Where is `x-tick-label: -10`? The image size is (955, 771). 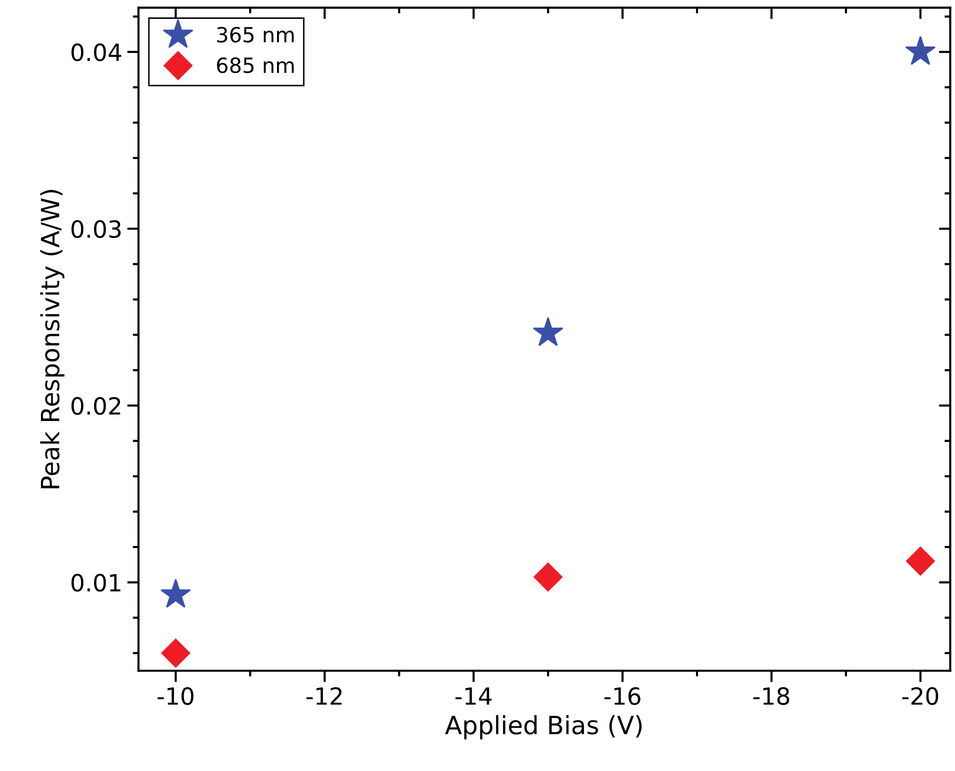
x-tick-label: -10 is located at coordinates (176, 696).